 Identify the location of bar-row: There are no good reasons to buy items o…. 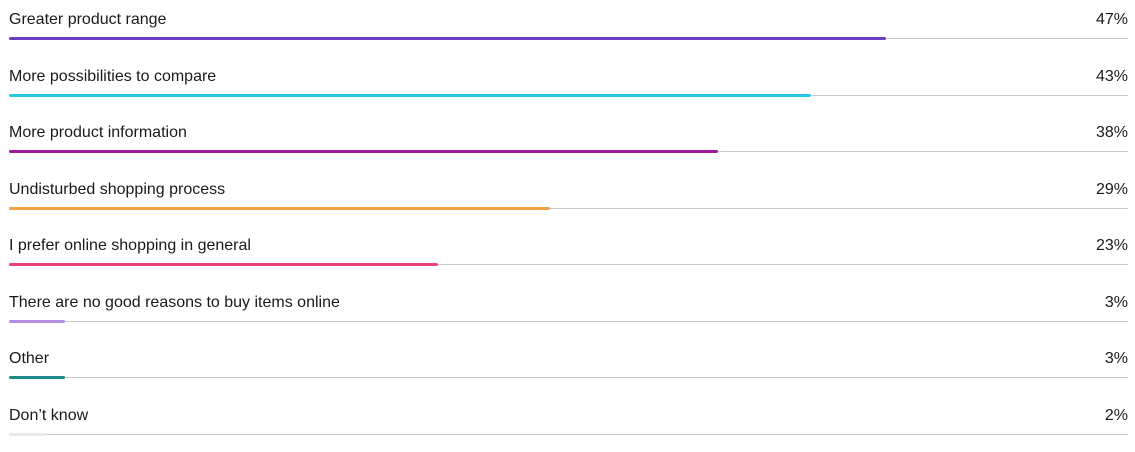
(568, 311).